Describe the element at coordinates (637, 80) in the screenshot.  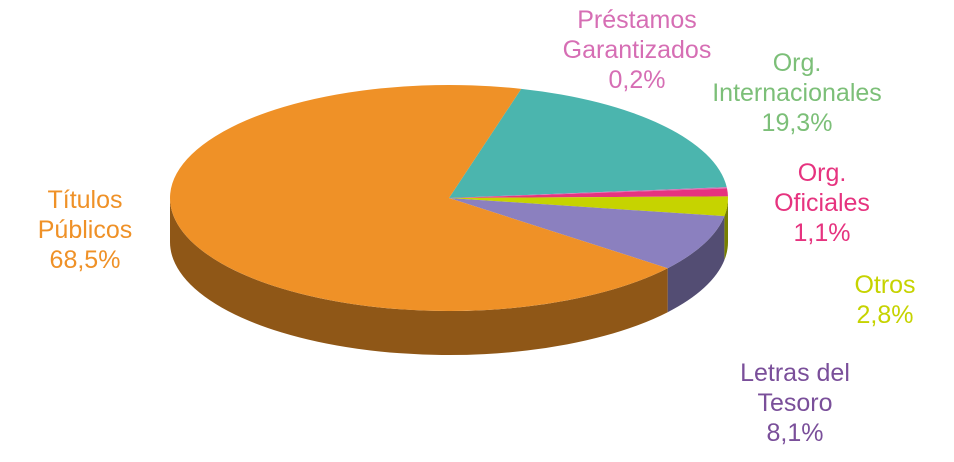
I see `value-label: 0,2%` at that location.